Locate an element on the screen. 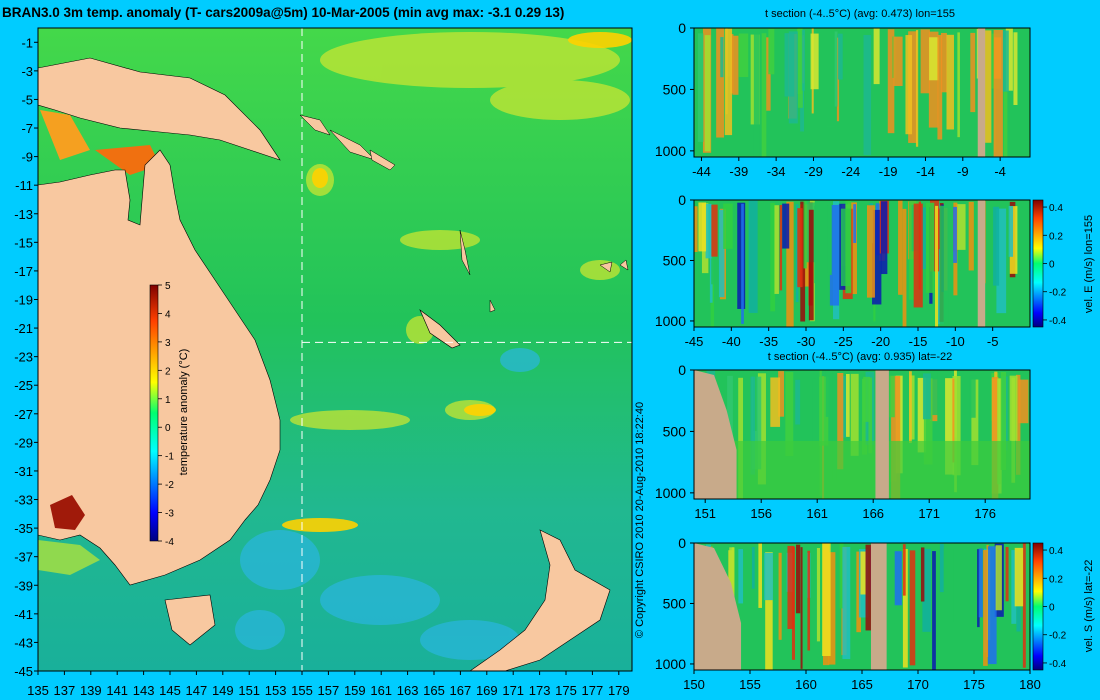 Image resolution: width=1100 pixels, height=700 pixels. velocity-colorbar-tick-label: -0.4 is located at coordinates (1058, 664).